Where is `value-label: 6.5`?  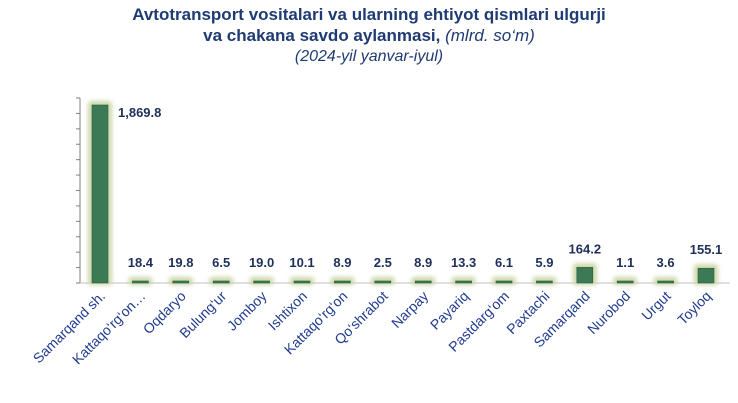 value-label: 6.5 is located at coordinates (221, 262).